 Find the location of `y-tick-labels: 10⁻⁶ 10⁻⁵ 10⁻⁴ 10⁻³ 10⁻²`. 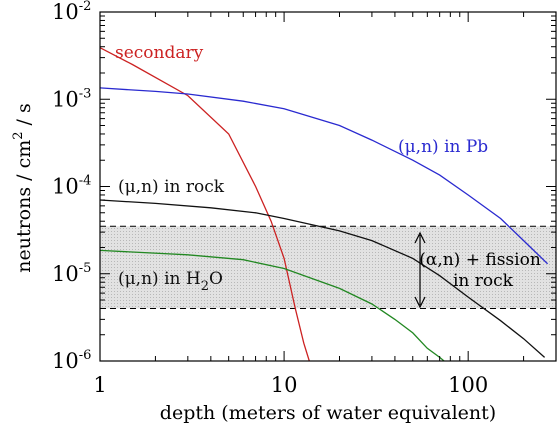

y-tick-labels: 10⁻⁶ 10⁻⁵ 10⁻⁴ 10⁻³ 10⁻² is located at coordinates (71, 186).